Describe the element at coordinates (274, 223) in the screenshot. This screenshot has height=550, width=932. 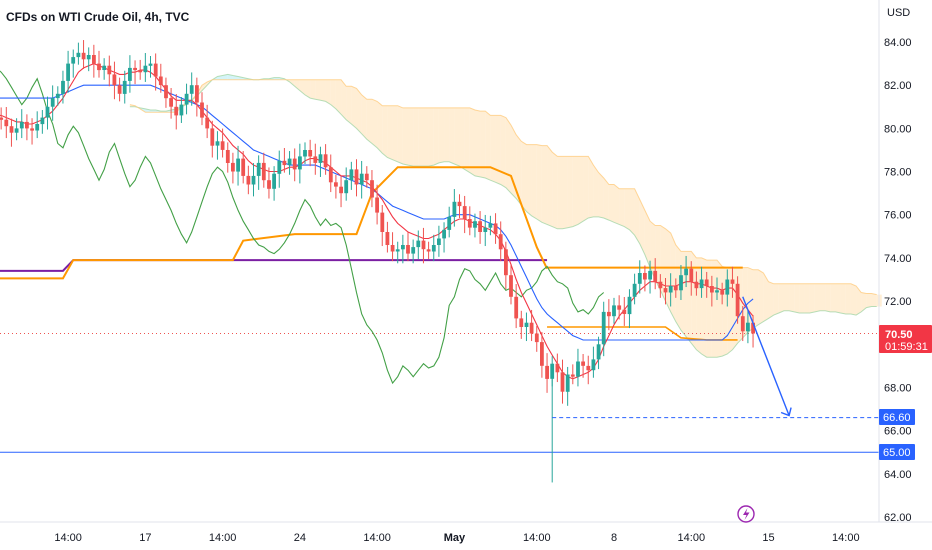
I see `orange-level-line` at that location.